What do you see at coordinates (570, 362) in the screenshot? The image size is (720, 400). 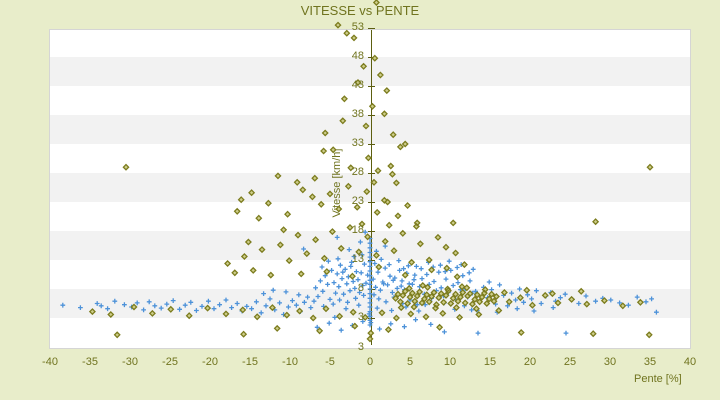 I see `x-tick-label: 25` at bounding box center [570, 362].